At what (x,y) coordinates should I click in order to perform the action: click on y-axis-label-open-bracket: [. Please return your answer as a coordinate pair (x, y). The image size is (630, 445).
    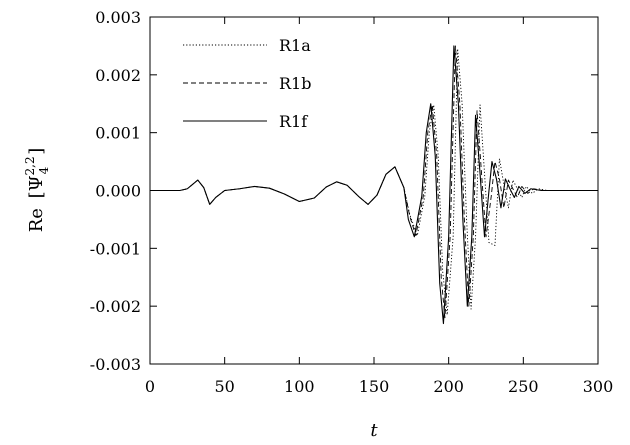
    Looking at the image, I should click on (36, 194).